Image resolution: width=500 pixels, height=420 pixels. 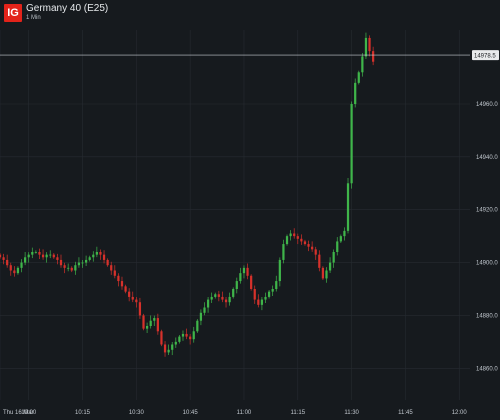 What do you see at coordinates (487, 211) in the screenshot?
I see `y-tick-label: 14920.0` at bounding box center [487, 211].